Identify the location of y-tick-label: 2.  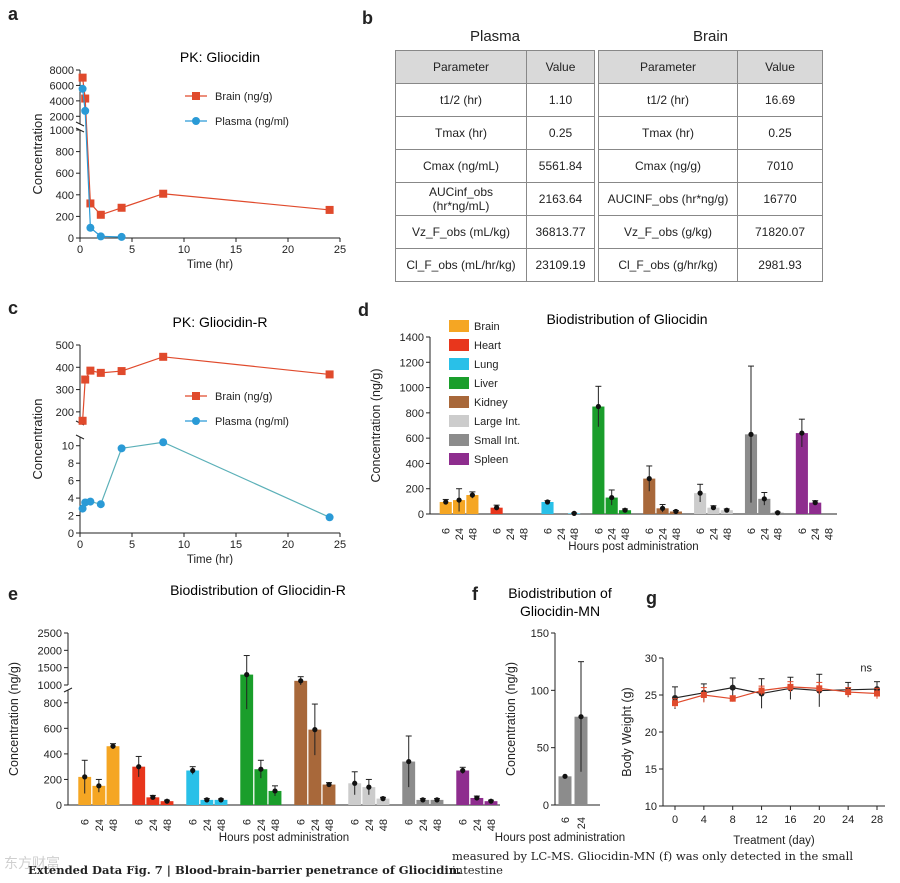
(71, 517).